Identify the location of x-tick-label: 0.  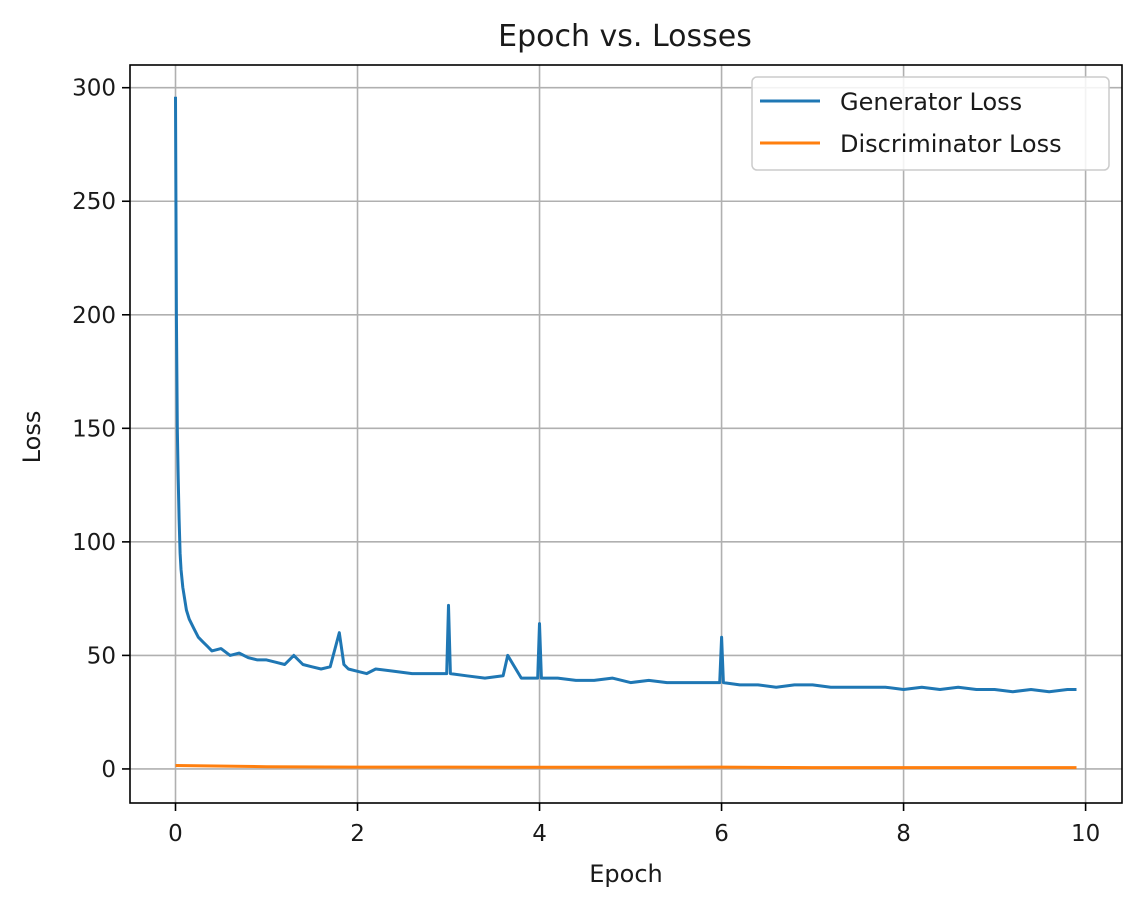
(175, 834).